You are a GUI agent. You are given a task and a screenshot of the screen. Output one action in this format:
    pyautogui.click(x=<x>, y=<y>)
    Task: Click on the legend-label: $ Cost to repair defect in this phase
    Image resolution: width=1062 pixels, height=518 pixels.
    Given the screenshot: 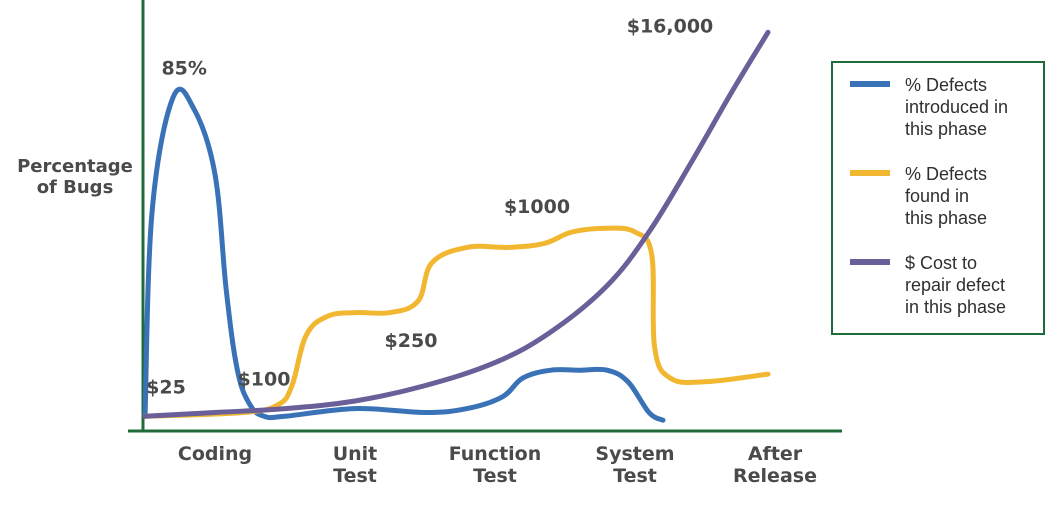 What is the action you would take?
    pyautogui.click(x=955, y=285)
    